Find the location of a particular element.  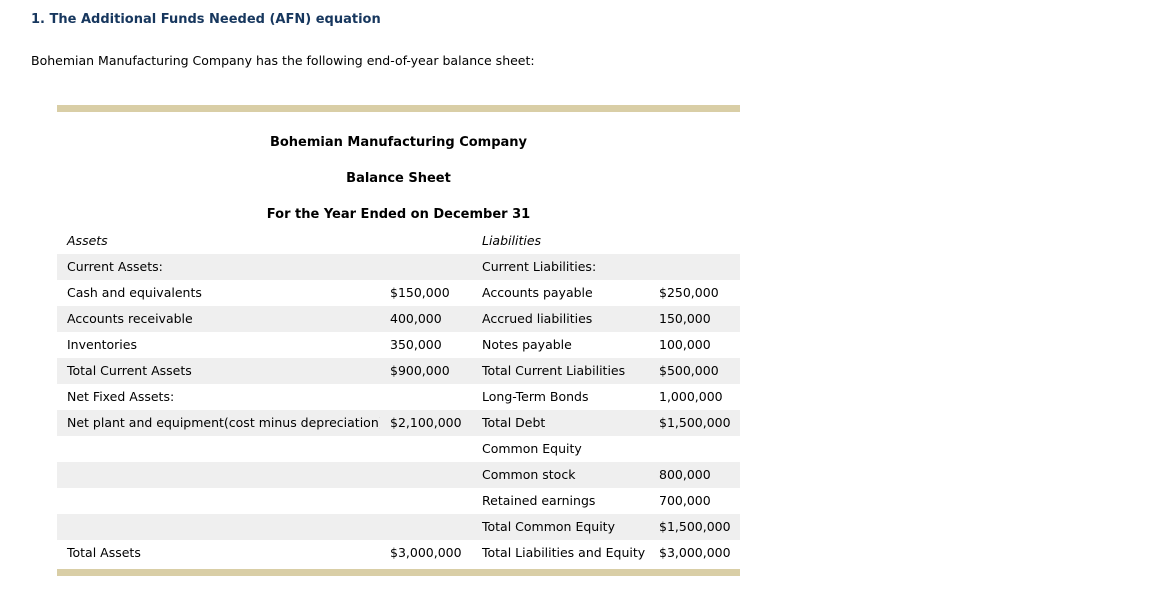

liability-amount: 700,000 is located at coordinates (685, 500).